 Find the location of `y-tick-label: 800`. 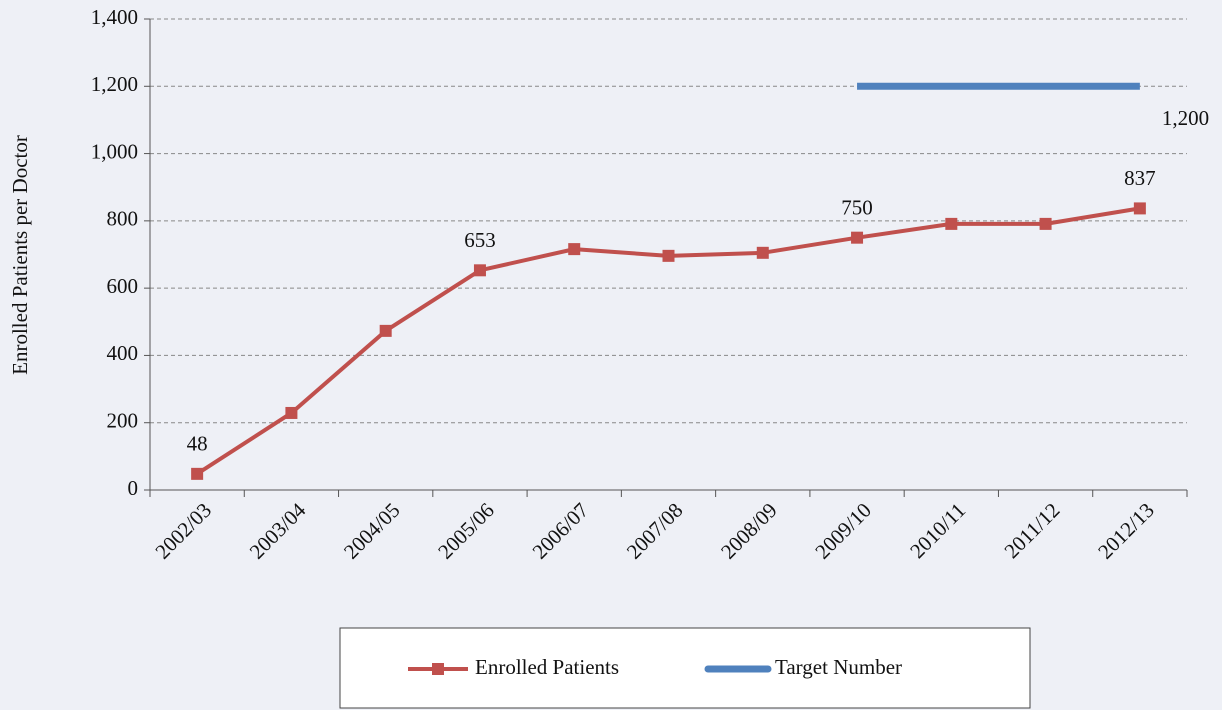

y-tick-label: 800 is located at coordinates (123, 219).